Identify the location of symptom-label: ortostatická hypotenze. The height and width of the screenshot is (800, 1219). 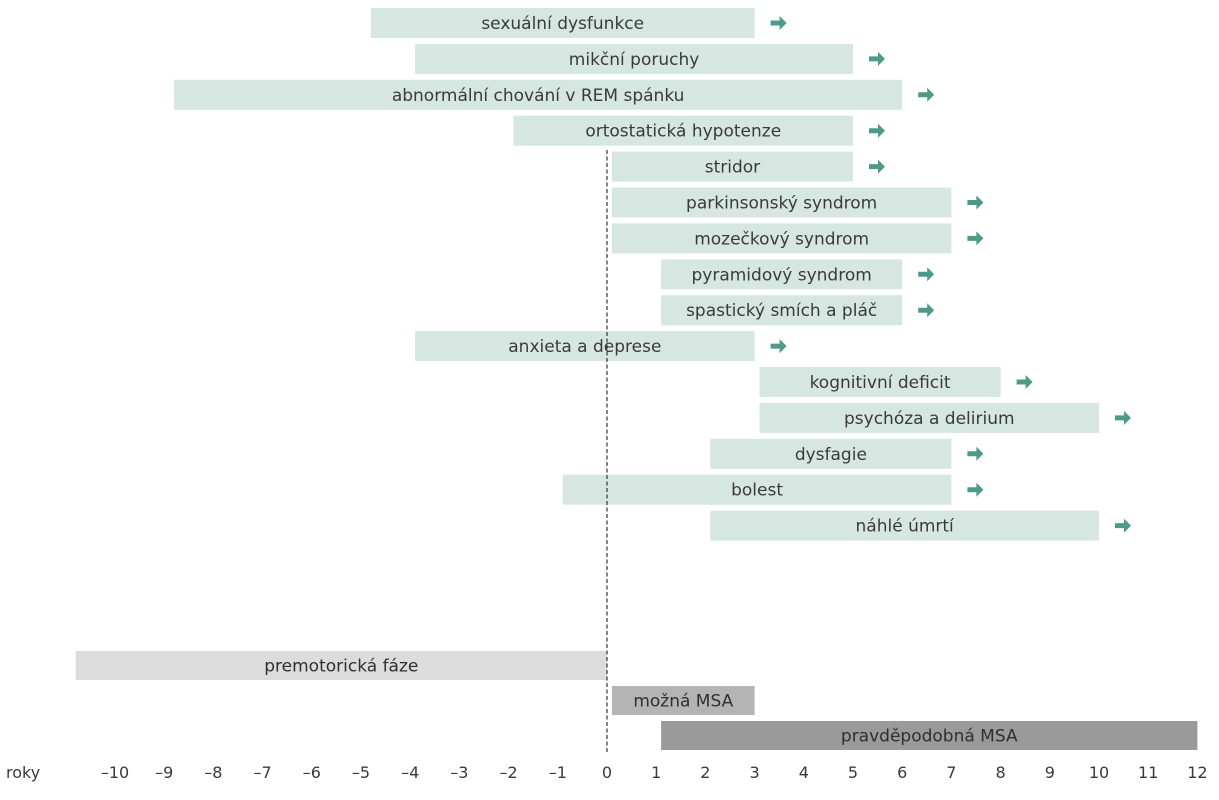
(683, 132).